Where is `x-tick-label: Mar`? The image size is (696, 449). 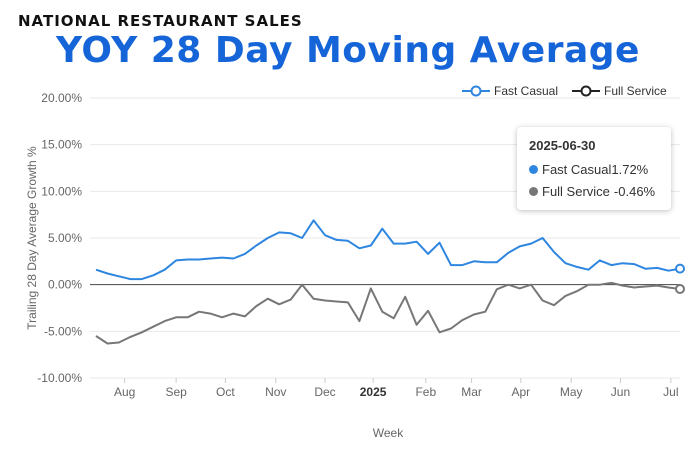
x-tick-label: Mar is located at coordinates (471, 392).